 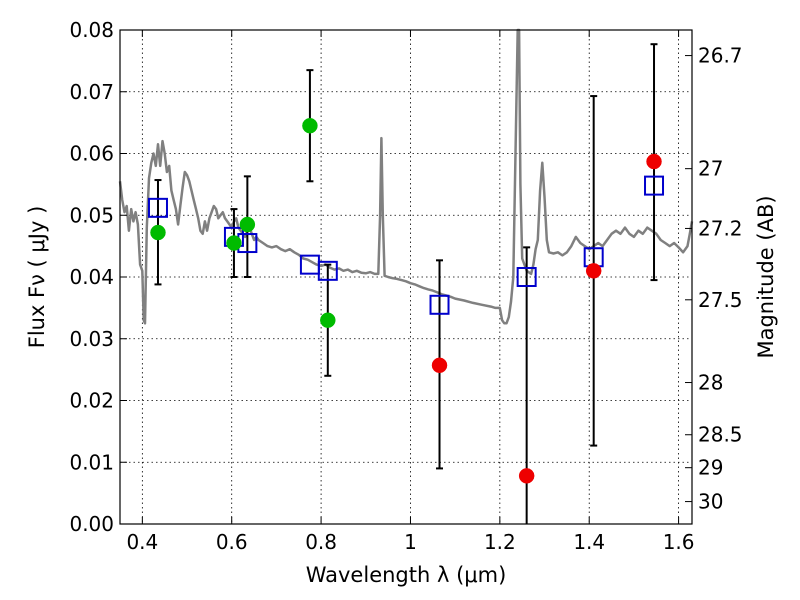 I want to click on y-axis-ticks: 0.00 0.01 0.02 0.03 0.04 0.05 0.06 0.07 0.08, so click(x=98, y=277).